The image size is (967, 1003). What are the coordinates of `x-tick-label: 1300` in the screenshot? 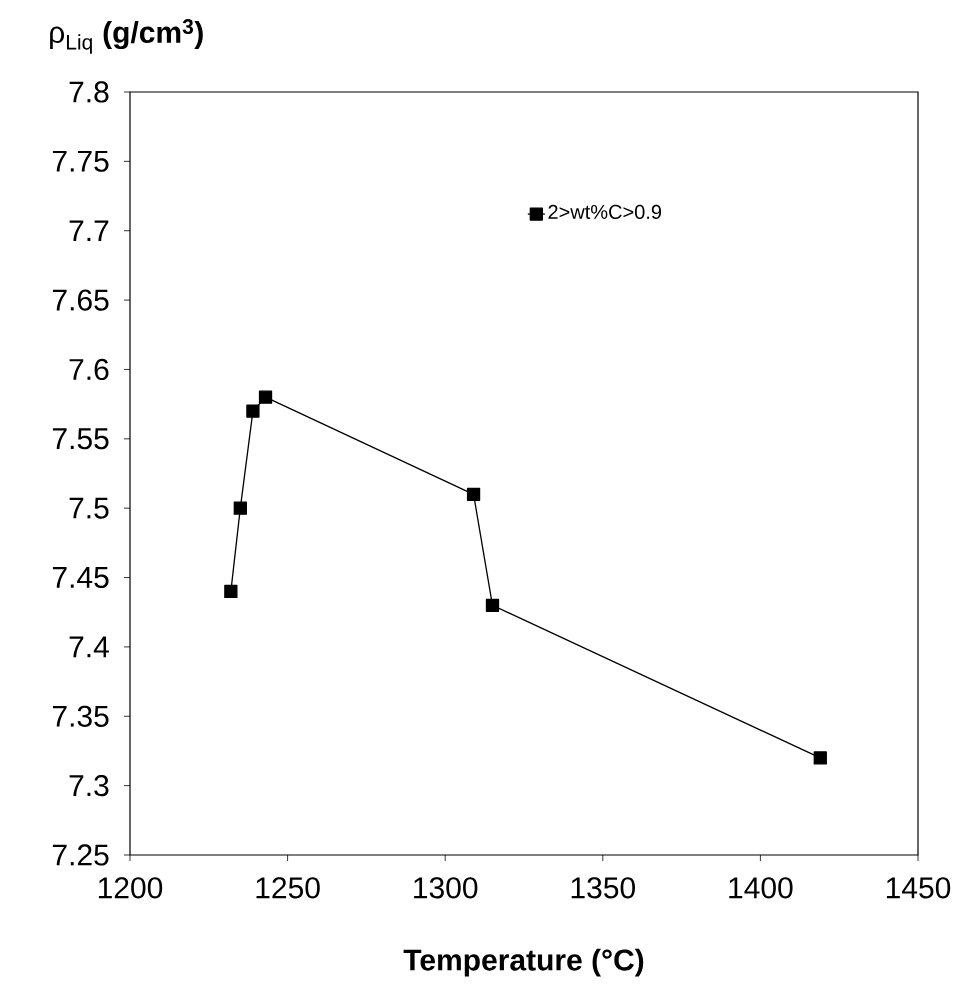 It's located at (446, 888).